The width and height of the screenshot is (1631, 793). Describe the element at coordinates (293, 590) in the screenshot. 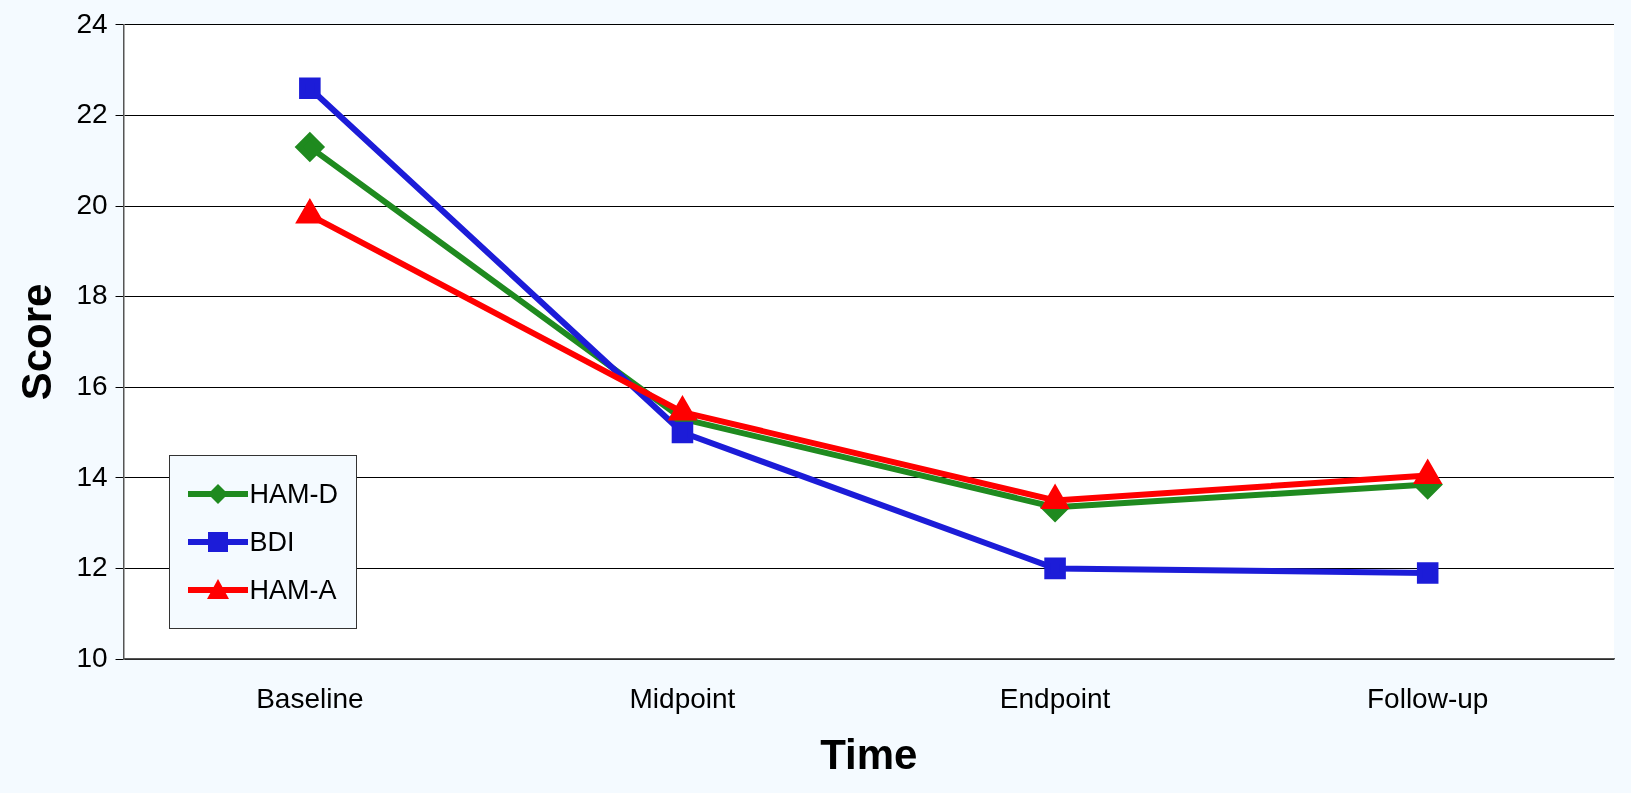

I see `legend-label: HAM-A` at that location.